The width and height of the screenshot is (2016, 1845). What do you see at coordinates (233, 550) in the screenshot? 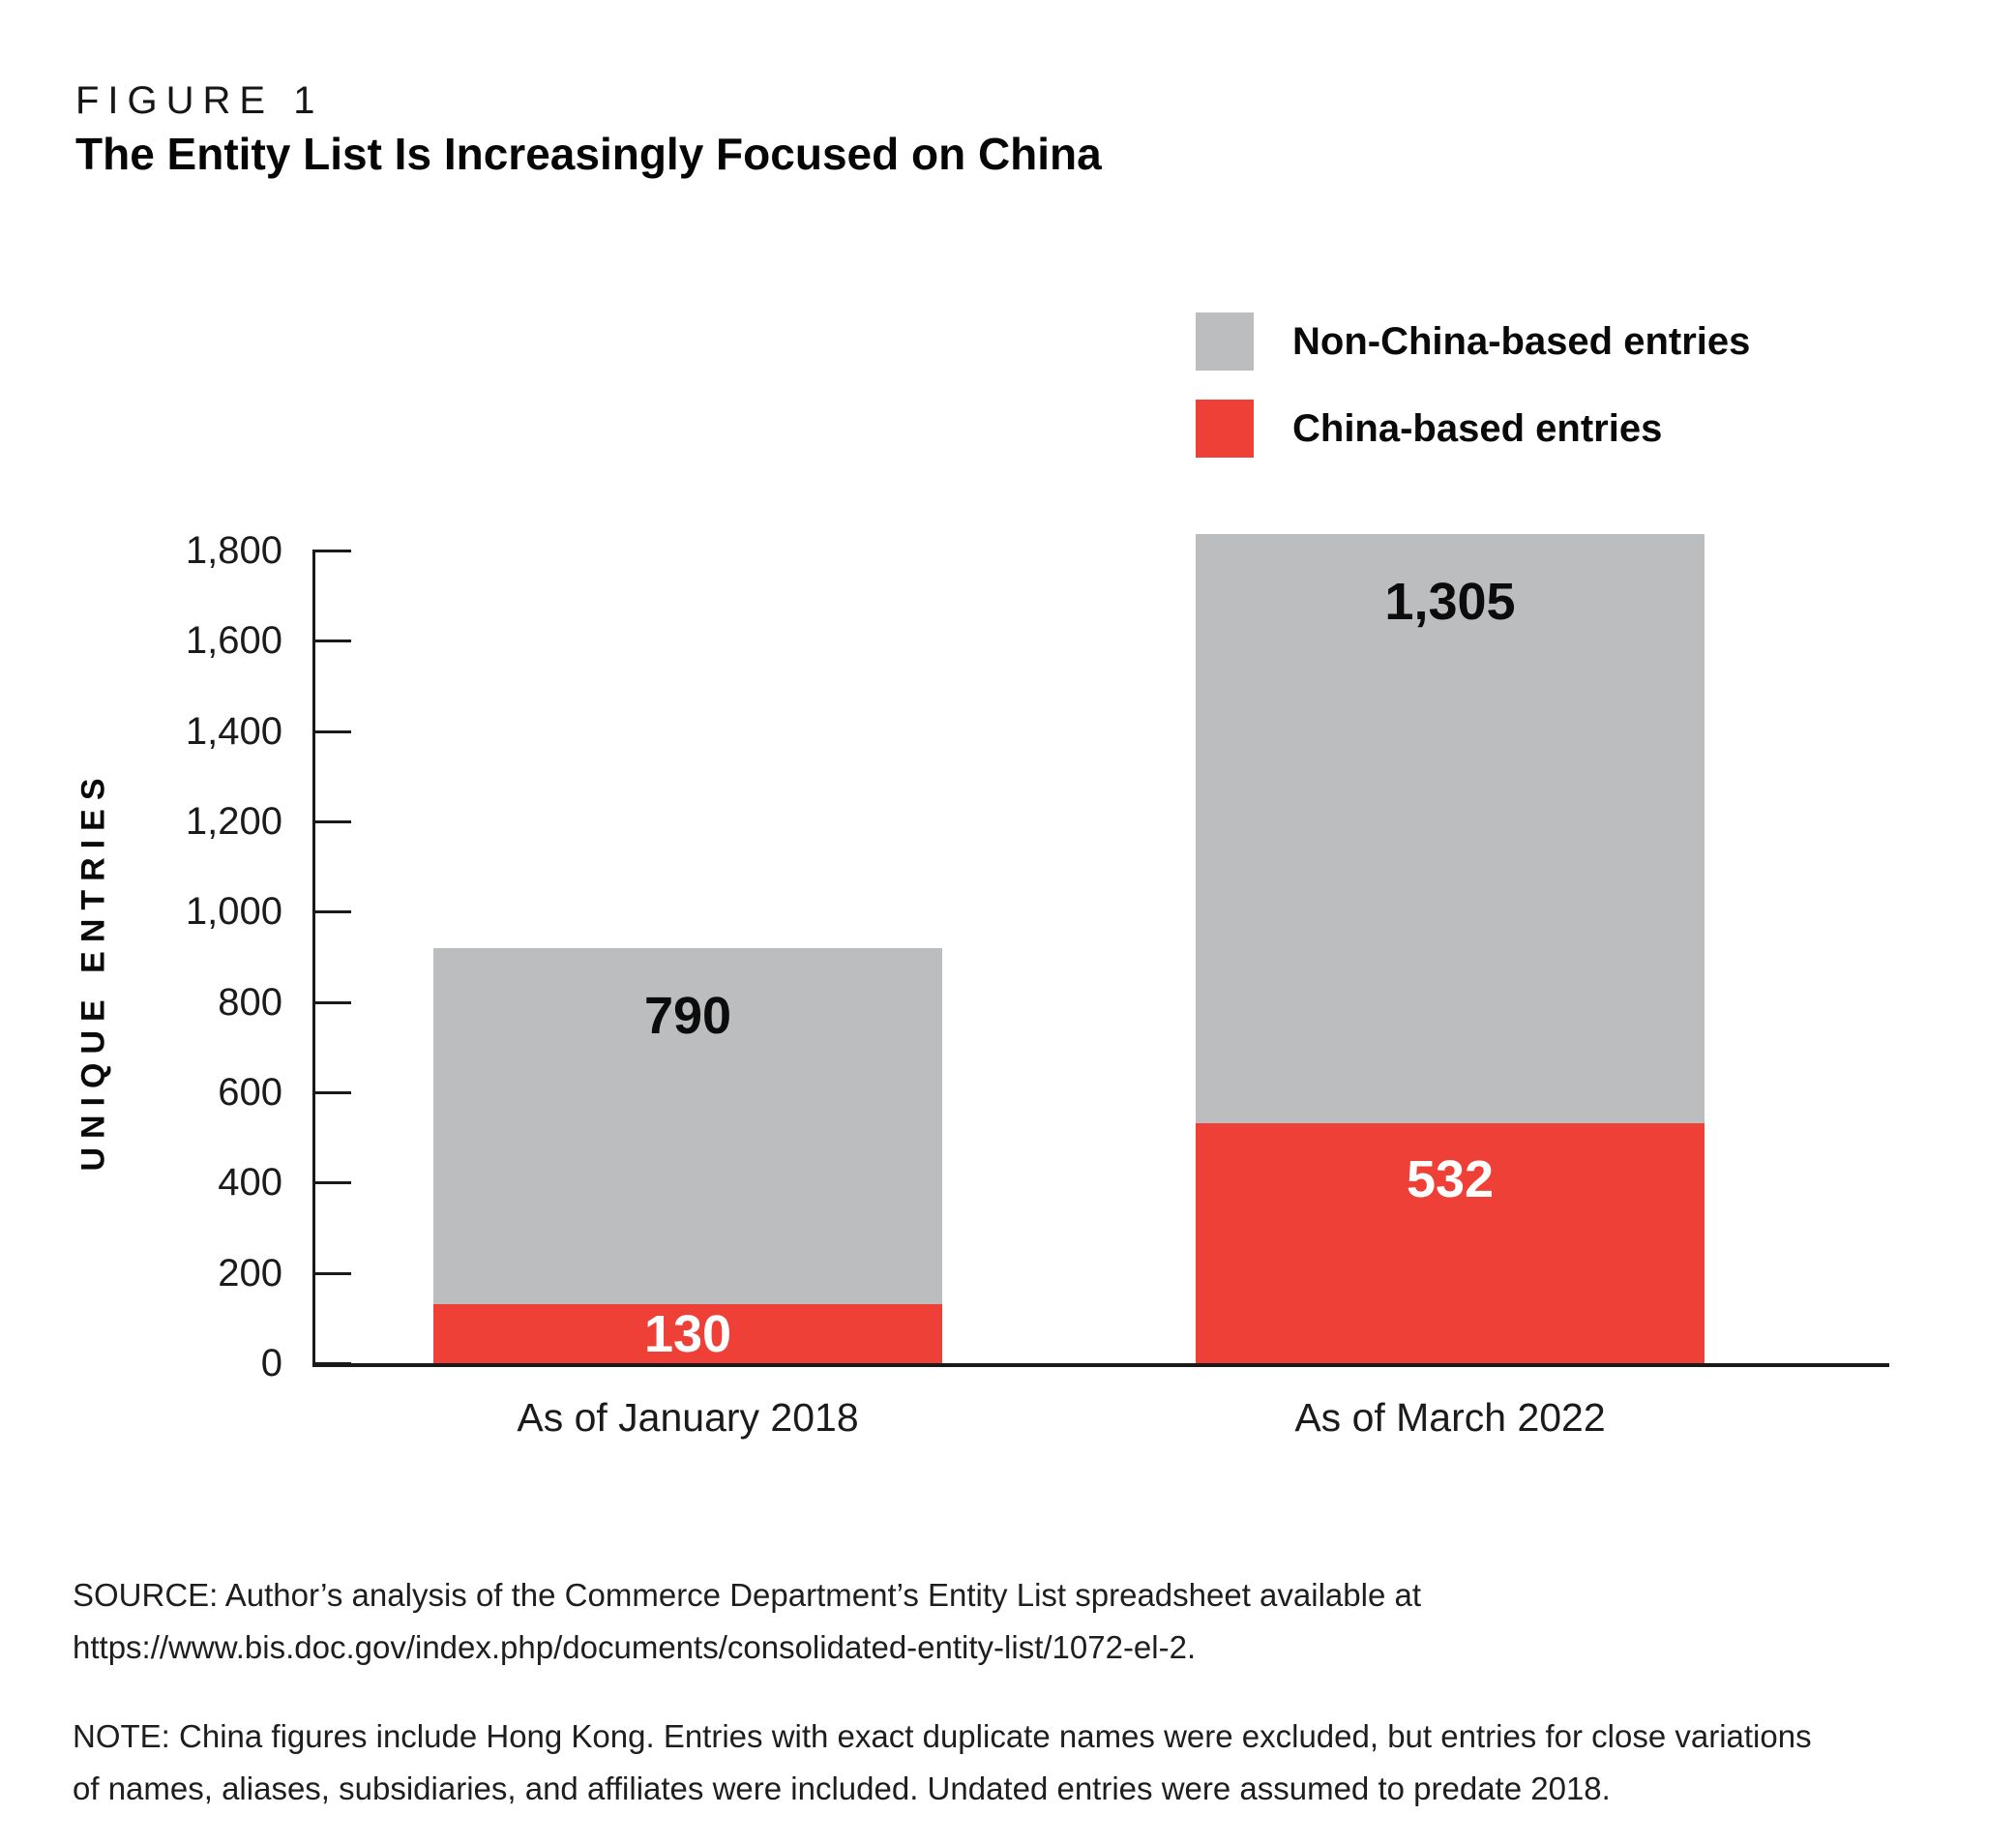
I see `y-tick-label-1800: 1,800` at bounding box center [233, 550].